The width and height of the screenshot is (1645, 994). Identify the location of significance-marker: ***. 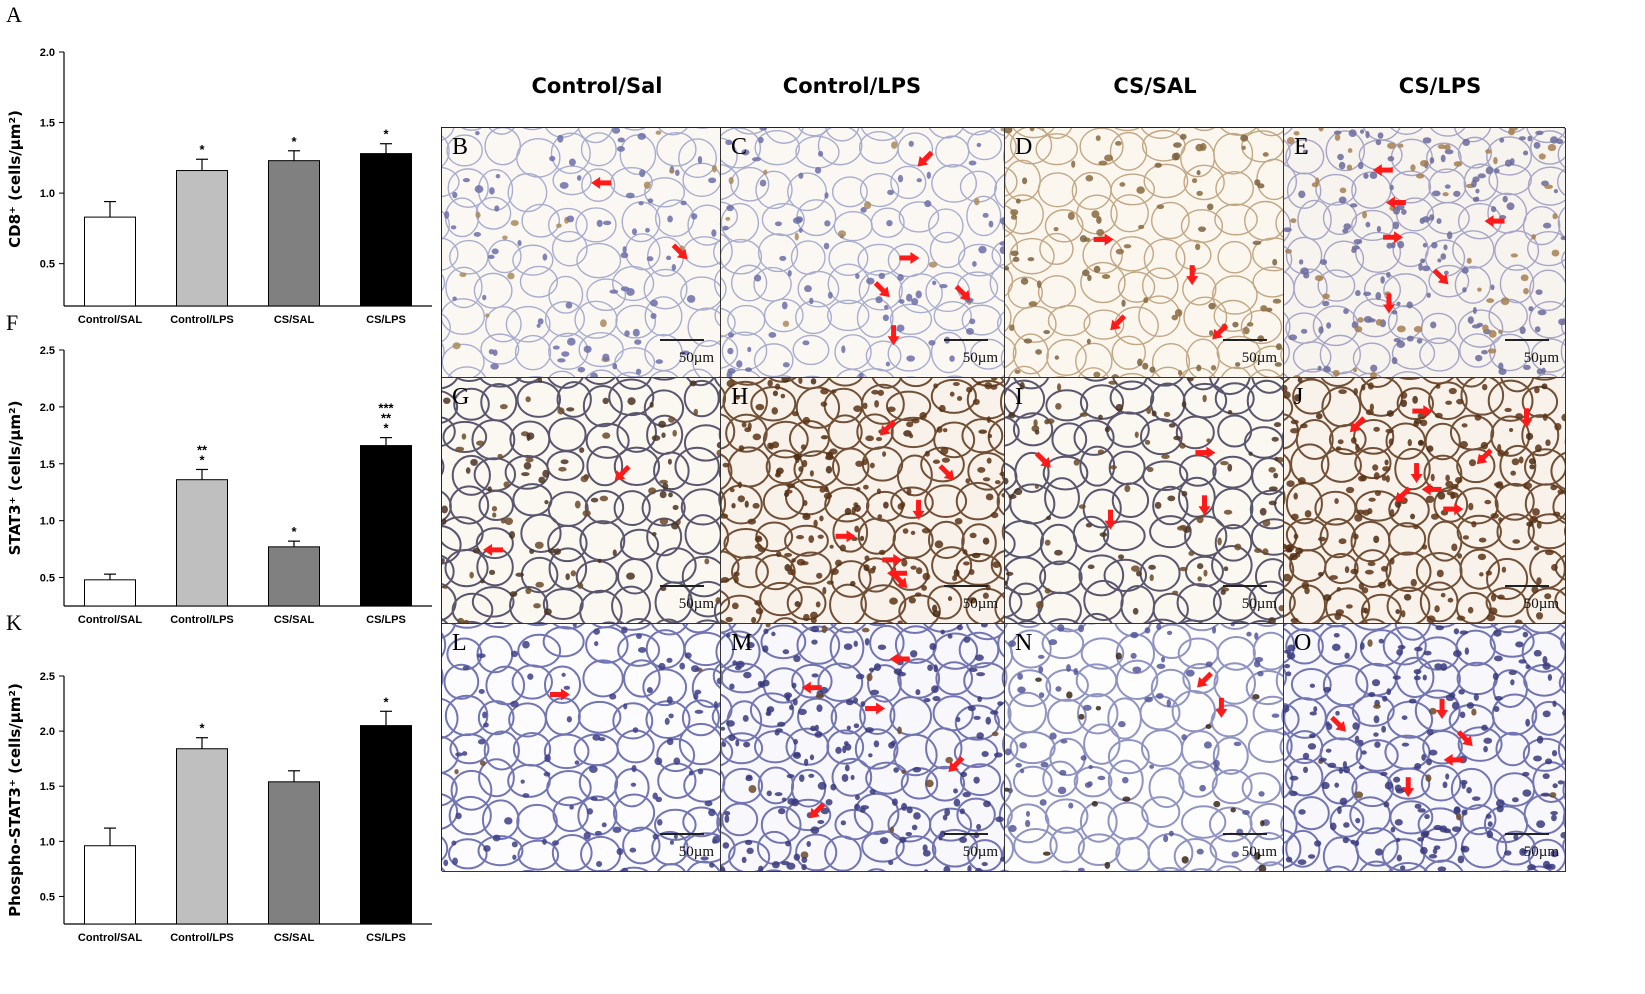
(386, 408).